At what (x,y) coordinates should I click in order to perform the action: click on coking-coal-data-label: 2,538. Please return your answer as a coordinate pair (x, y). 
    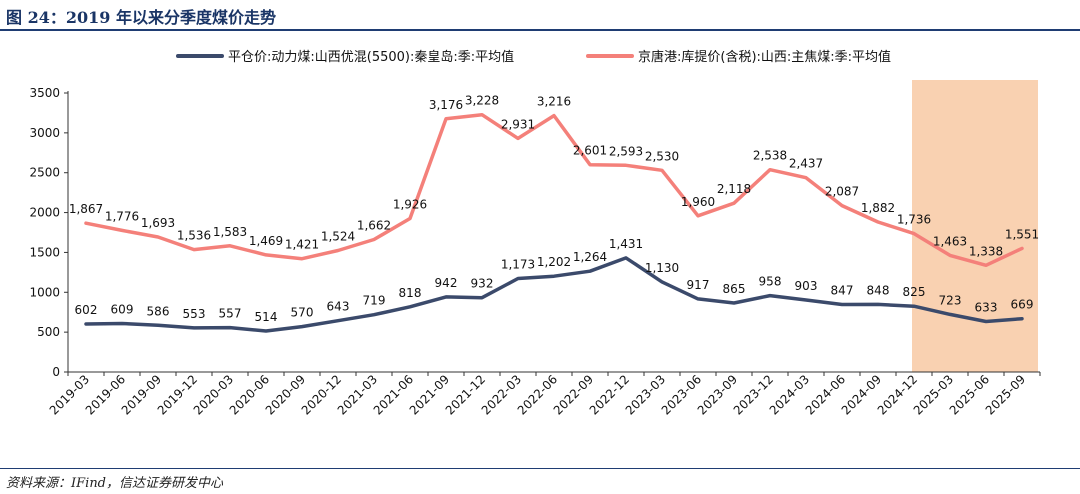
    Looking at the image, I should click on (770, 156).